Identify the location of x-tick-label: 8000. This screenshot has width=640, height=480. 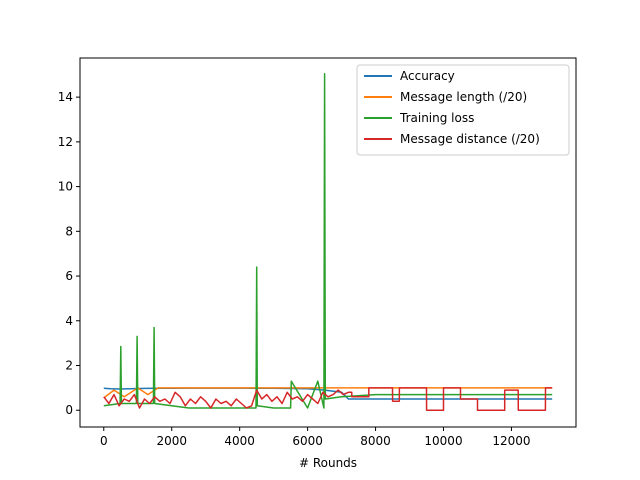
(375, 441).